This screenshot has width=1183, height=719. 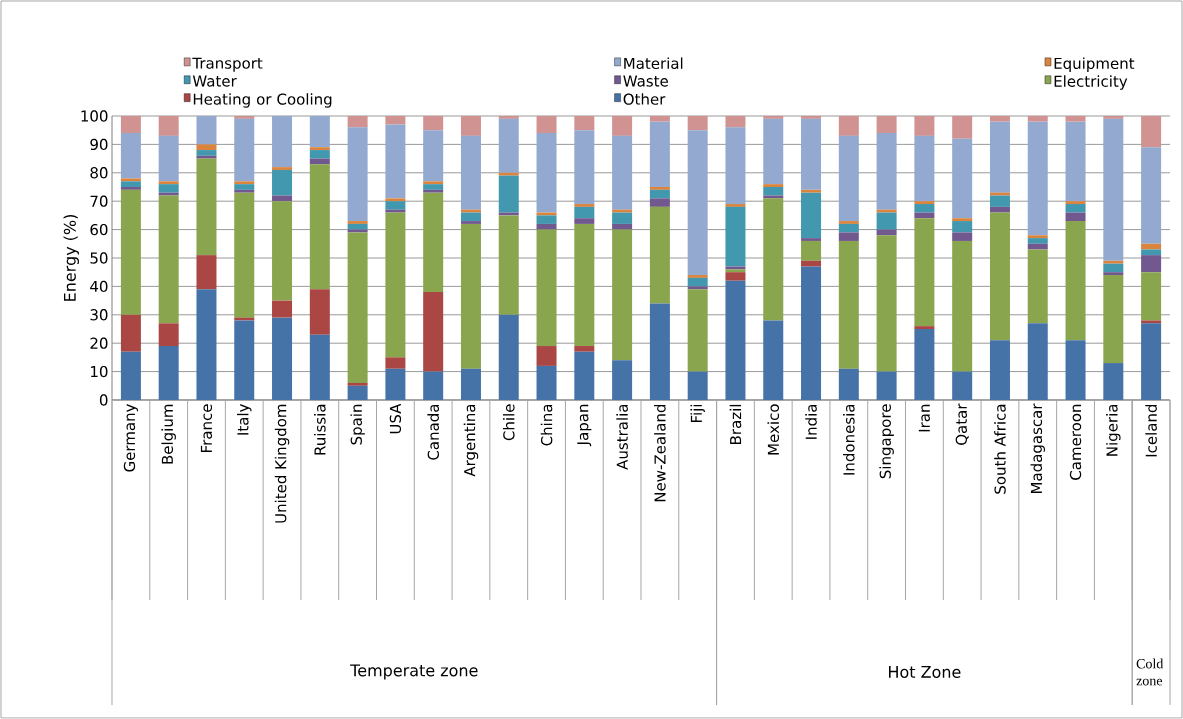 What do you see at coordinates (508, 422) in the screenshot?
I see `x-tick-label: Chile` at bounding box center [508, 422].